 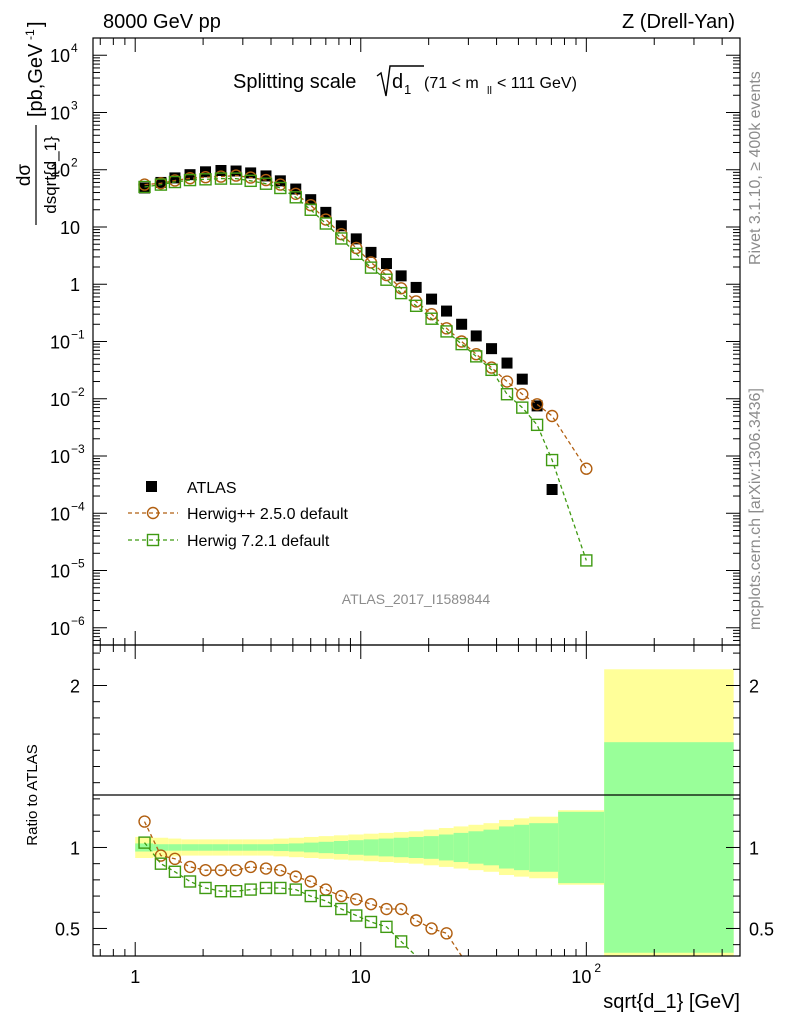 What do you see at coordinates (75, 285) in the screenshot?
I see `y-tick-label: 1` at bounding box center [75, 285].